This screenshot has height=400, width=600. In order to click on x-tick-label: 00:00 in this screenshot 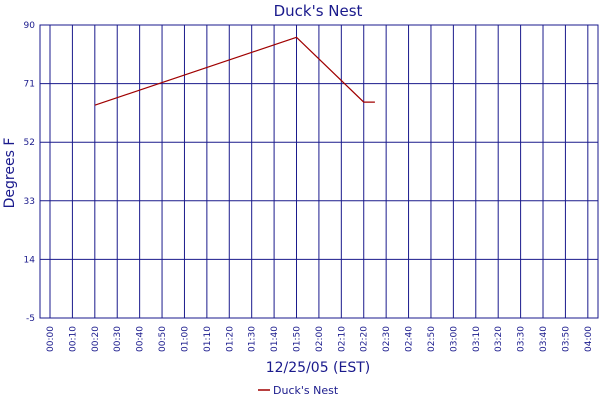, I will do `click(51, 339)`.